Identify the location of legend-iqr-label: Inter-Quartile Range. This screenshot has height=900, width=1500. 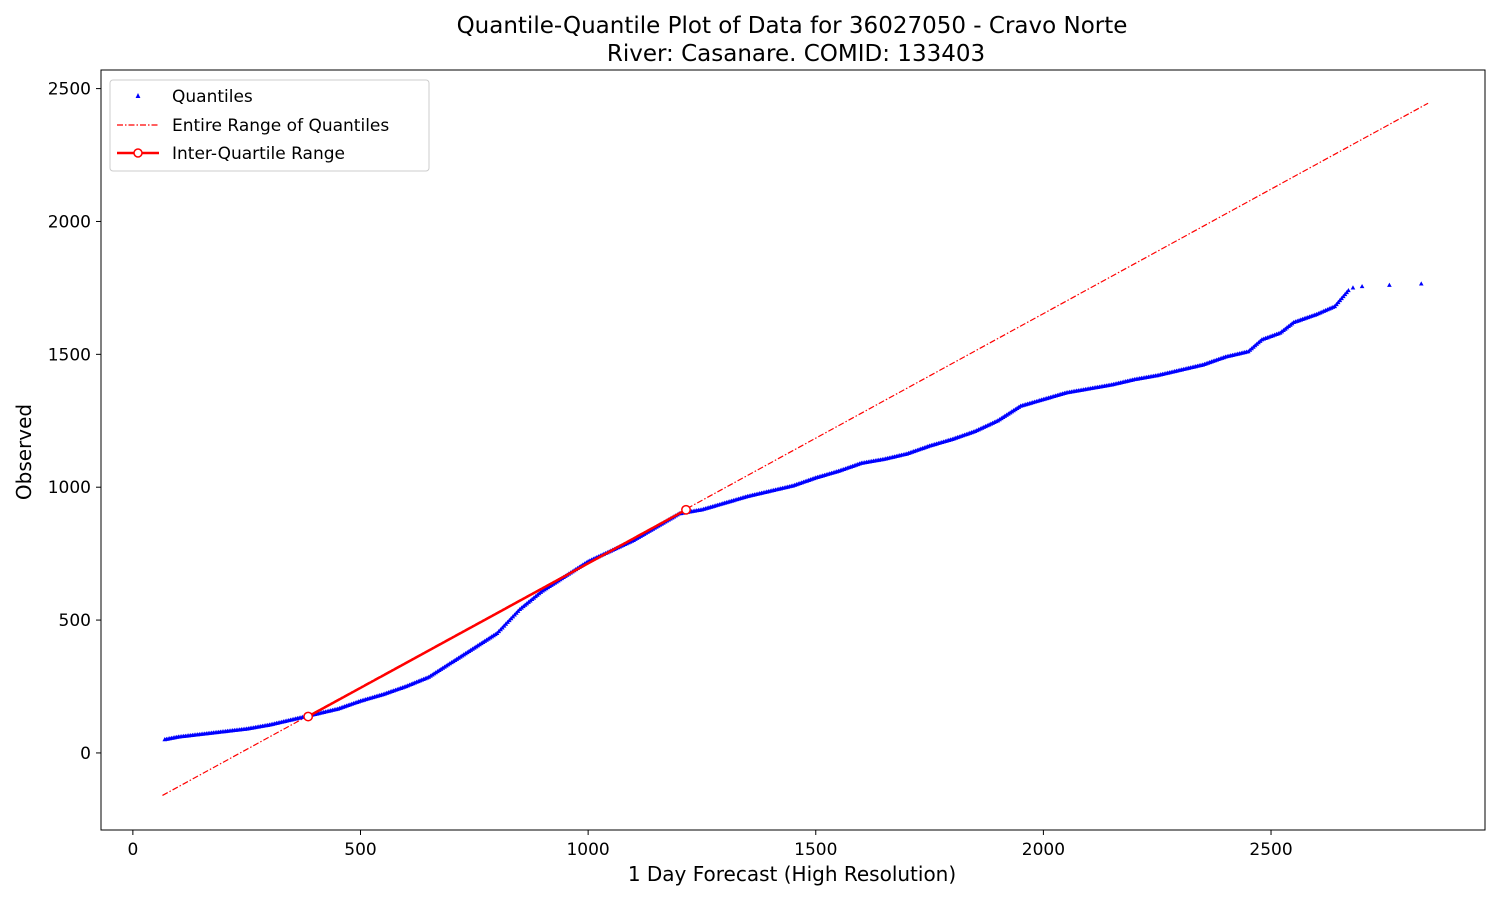
(258, 154).